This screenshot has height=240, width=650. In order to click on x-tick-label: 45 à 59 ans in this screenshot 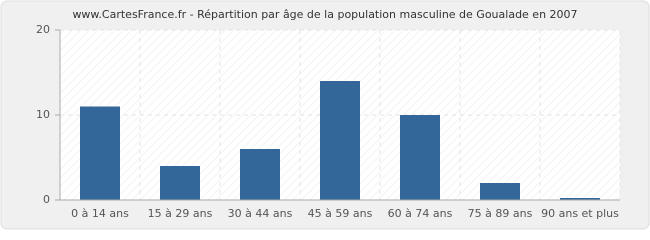, I will do `click(340, 213)`.